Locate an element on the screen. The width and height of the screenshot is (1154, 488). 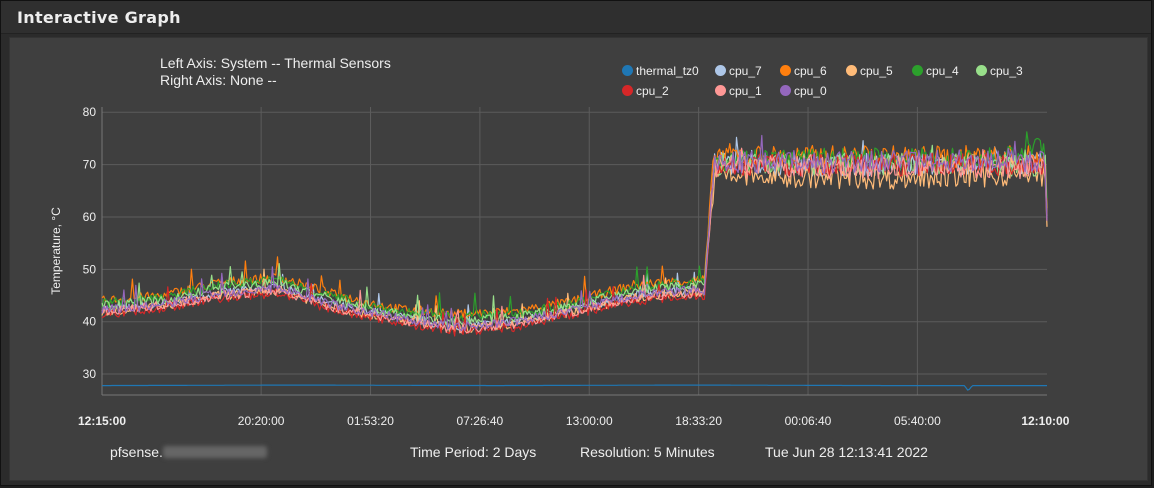
legend-item: cpu_2 is located at coordinates (645, 91).